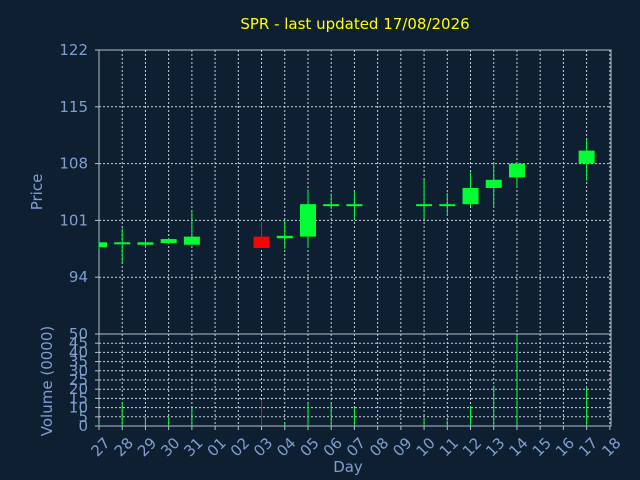 The height and width of the screenshot is (480, 640). Describe the element at coordinates (78, 334) in the screenshot. I see `volume-tick-label: 50` at that location.